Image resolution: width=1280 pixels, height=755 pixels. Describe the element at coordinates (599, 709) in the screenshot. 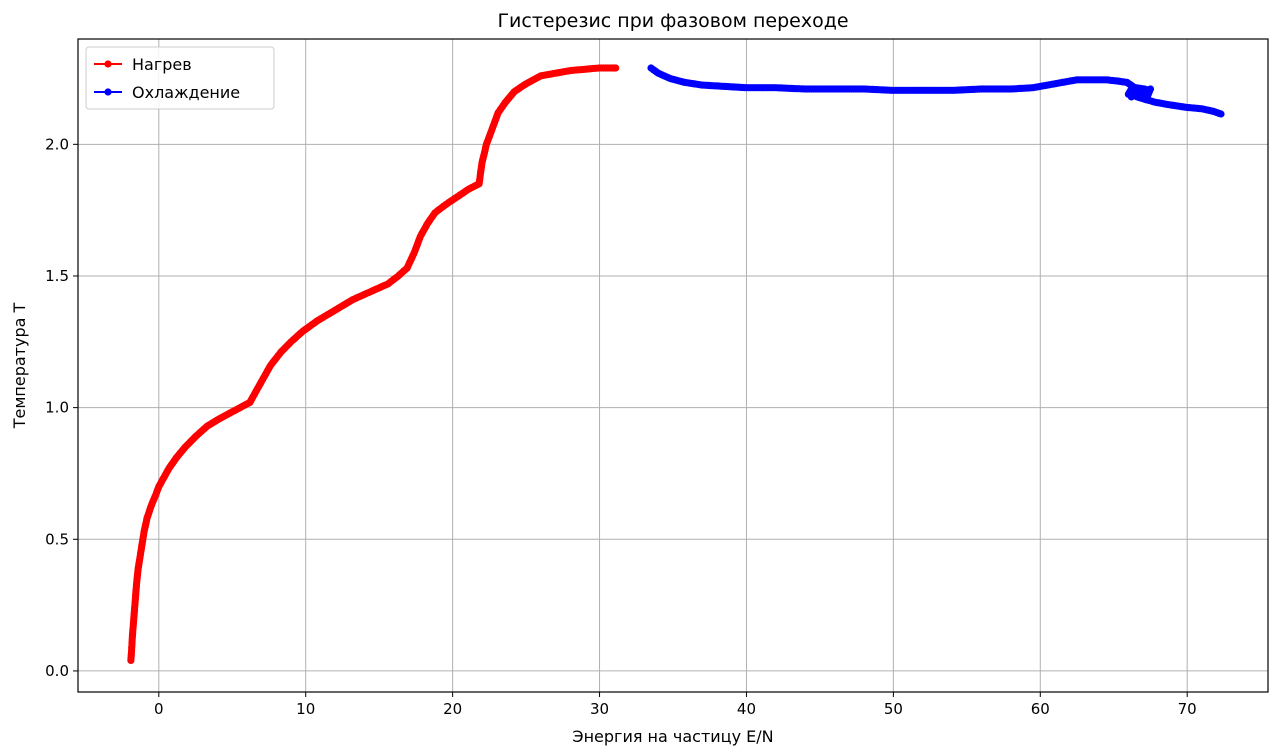

I see `x-tick-label: 30` at that location.